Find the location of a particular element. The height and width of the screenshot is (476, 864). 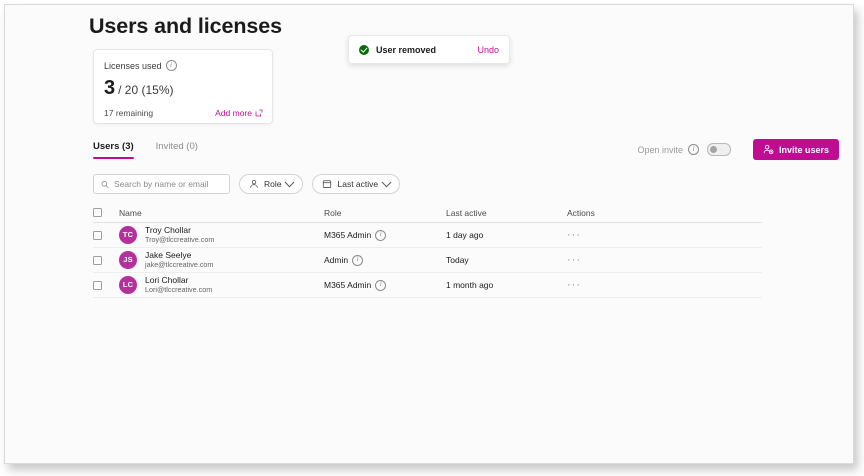

tab-invited: Invited (0) is located at coordinates (176, 146).